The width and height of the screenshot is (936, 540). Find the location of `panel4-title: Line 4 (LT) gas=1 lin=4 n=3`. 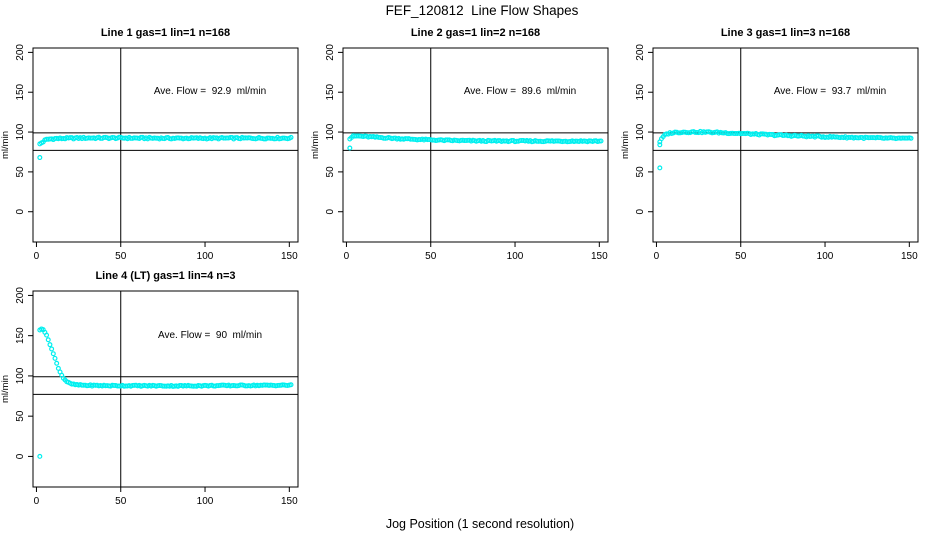

panel4-title: Line 4 (LT) gas=1 lin=4 n=3 is located at coordinates (165, 276).